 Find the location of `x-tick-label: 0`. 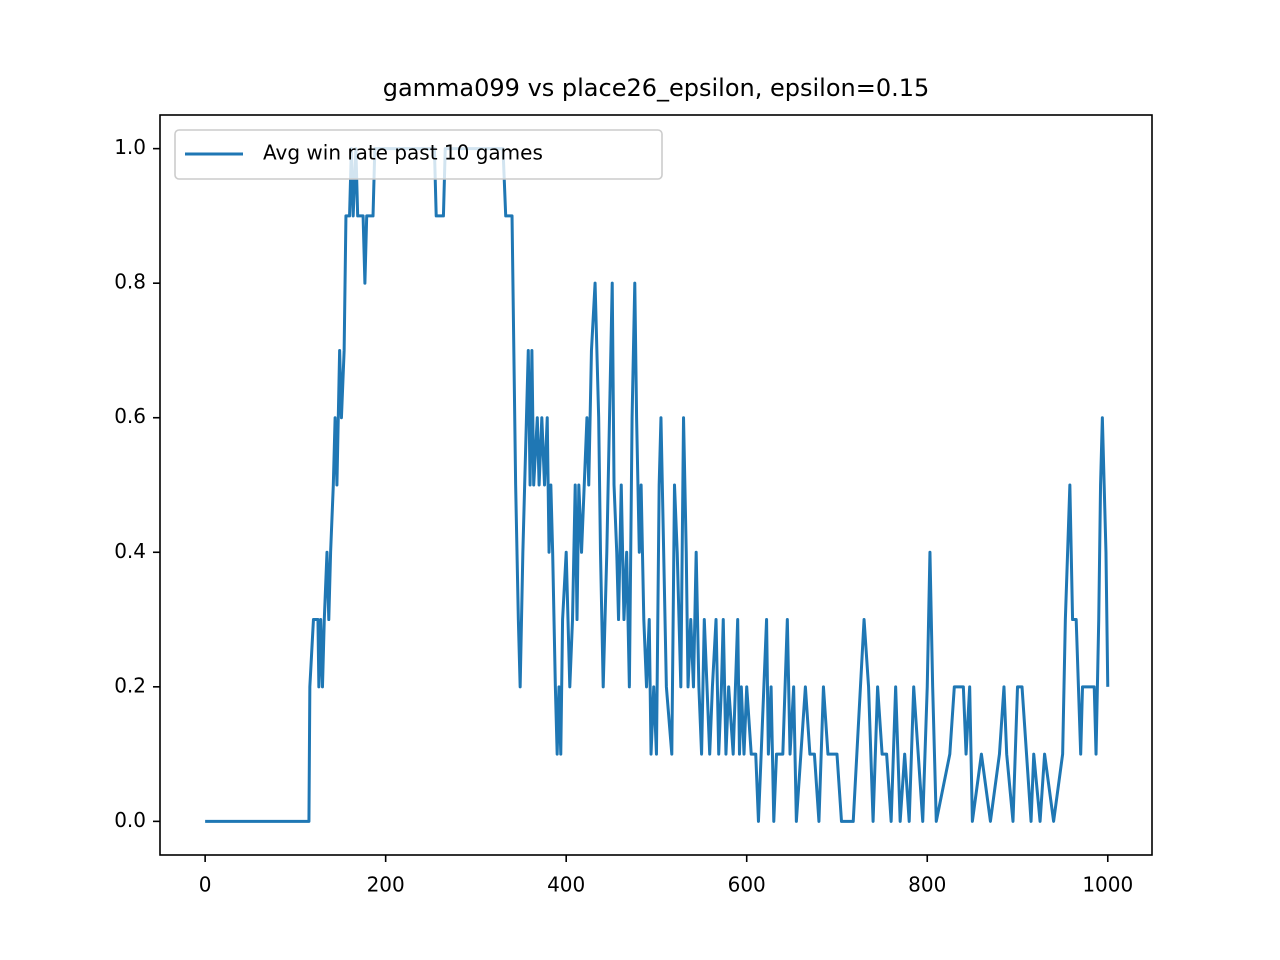

x-tick-label: 0 is located at coordinates (205, 885).